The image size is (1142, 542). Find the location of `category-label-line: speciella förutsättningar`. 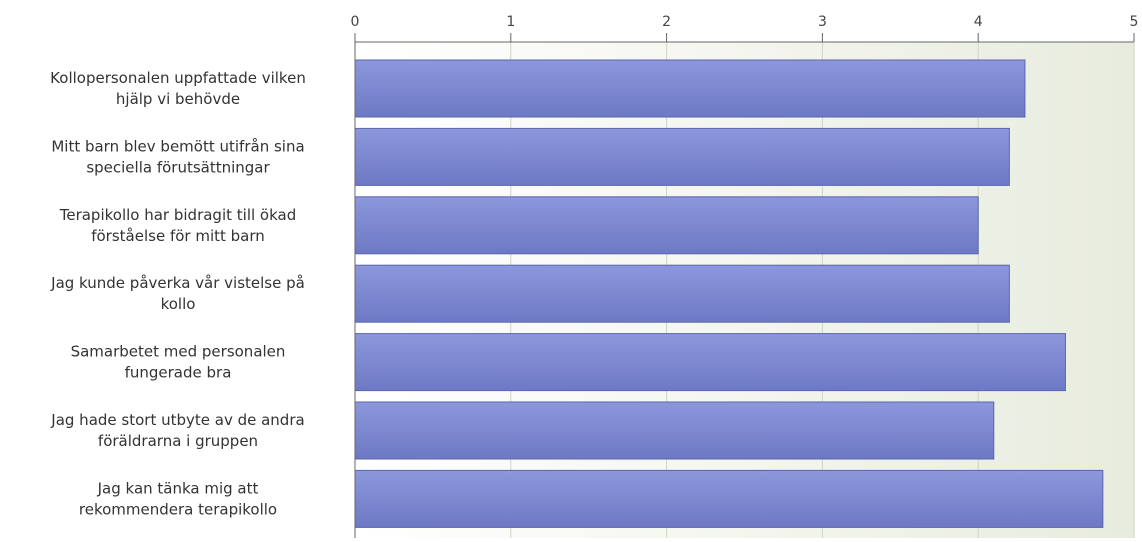

category-label-line: speciella förutsättningar is located at coordinates (178, 167).